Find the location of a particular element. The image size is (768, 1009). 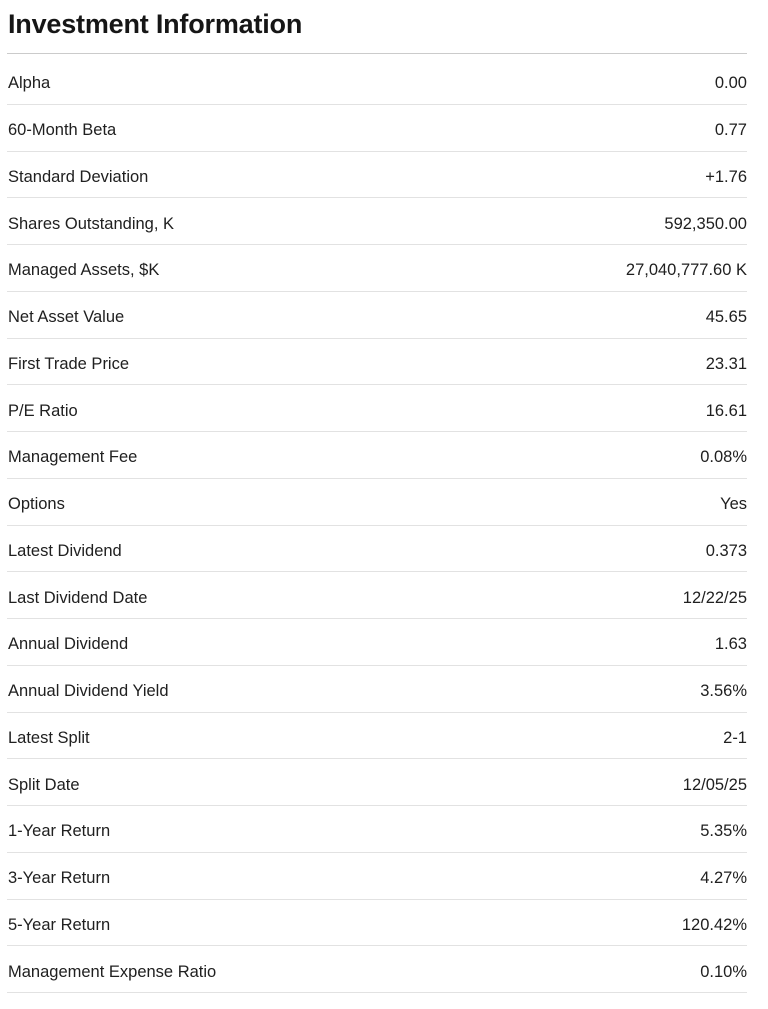

table-row: P/E Ratio 16.61 is located at coordinates (377, 408).